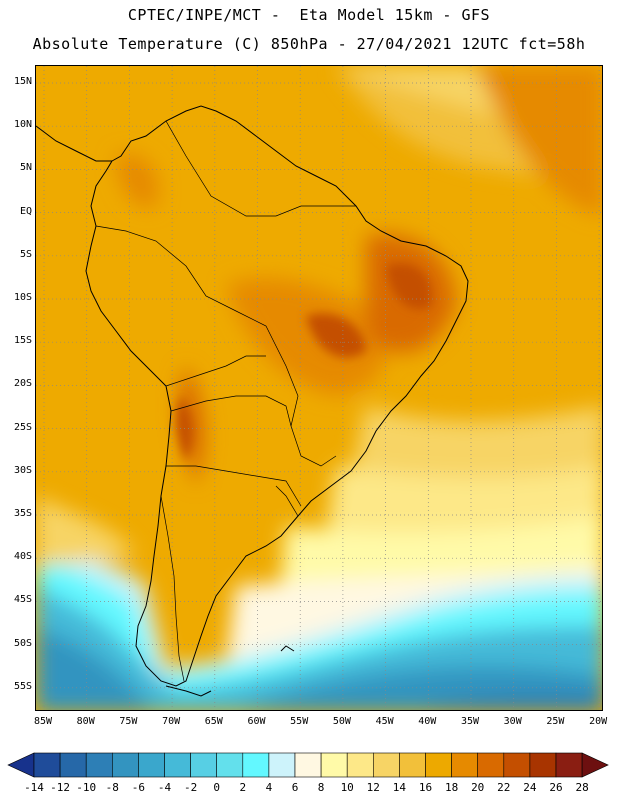 The image size is (618, 800). I want to click on lon-tick-label: 35W, so click(470, 721).